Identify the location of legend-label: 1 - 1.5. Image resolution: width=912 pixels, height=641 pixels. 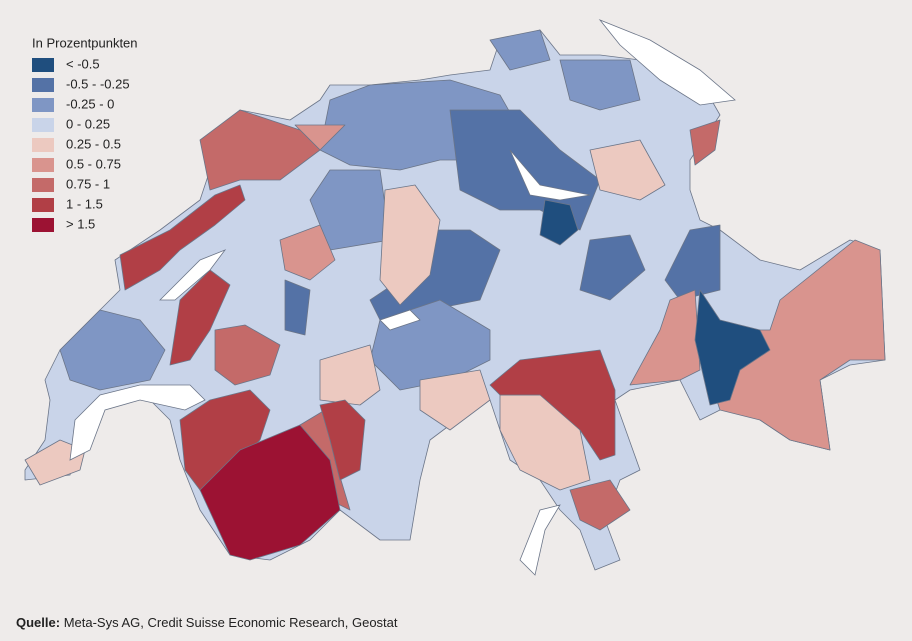
(84, 203).